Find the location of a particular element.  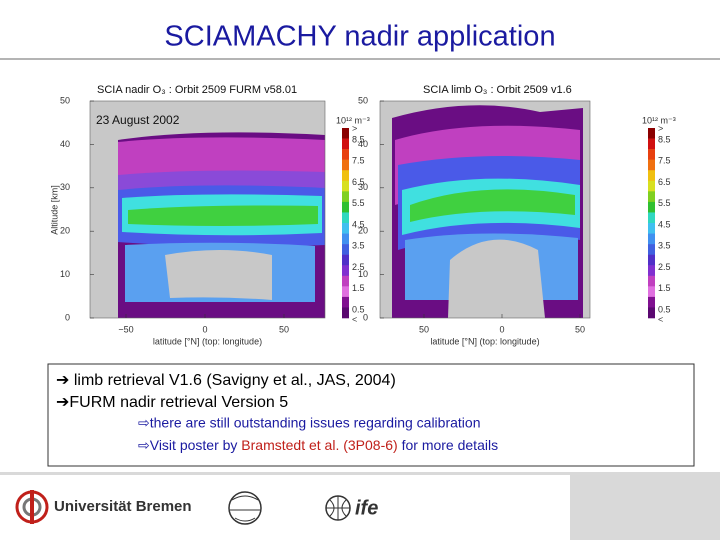

y-tick-label: 0 is located at coordinates (67, 317).